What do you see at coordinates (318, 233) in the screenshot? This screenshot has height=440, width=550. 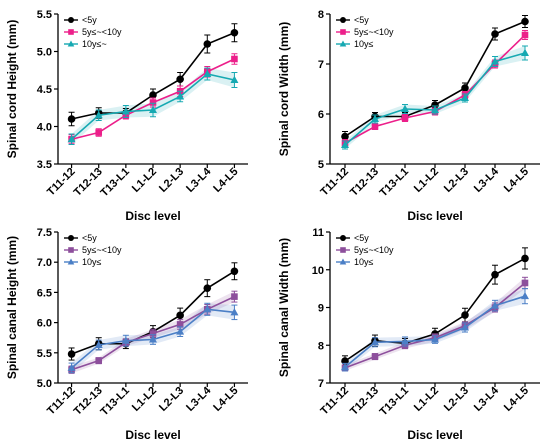 I see `y-tick-label: 11` at bounding box center [318, 233].